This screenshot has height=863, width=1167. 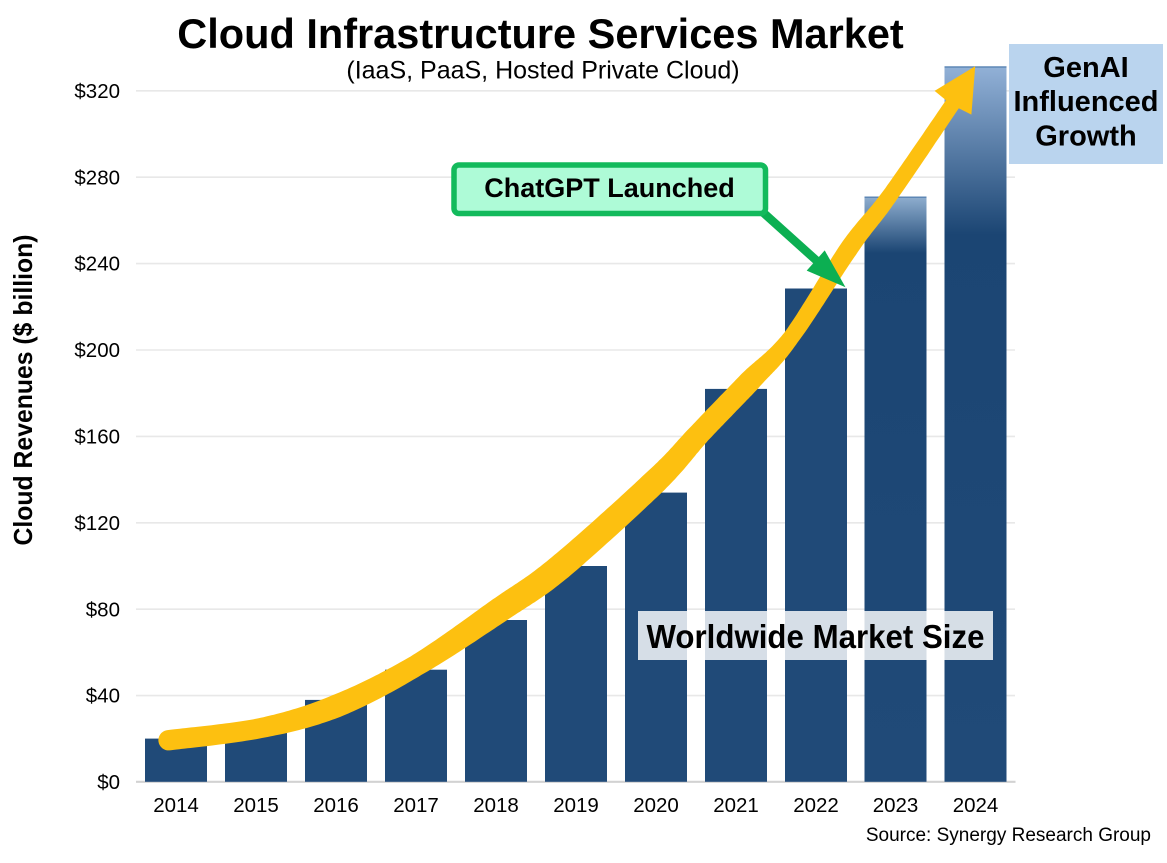 I want to click on svg-text: 2024, so click(x=976, y=805).